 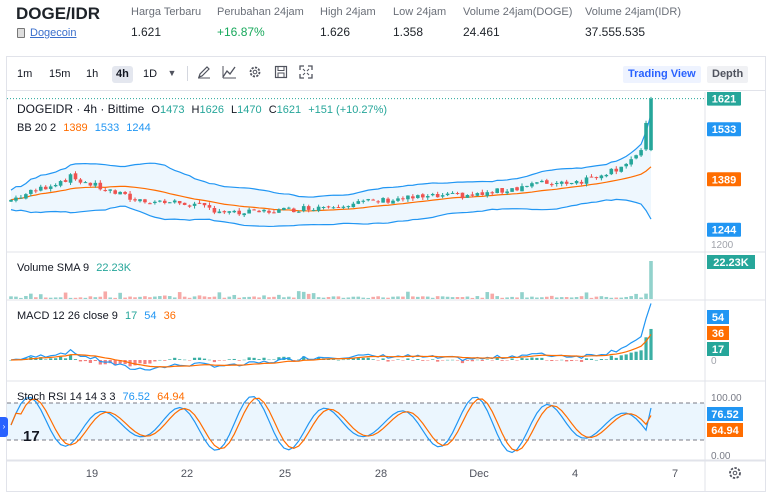 I want to click on draw-icon, so click(x=204, y=73).